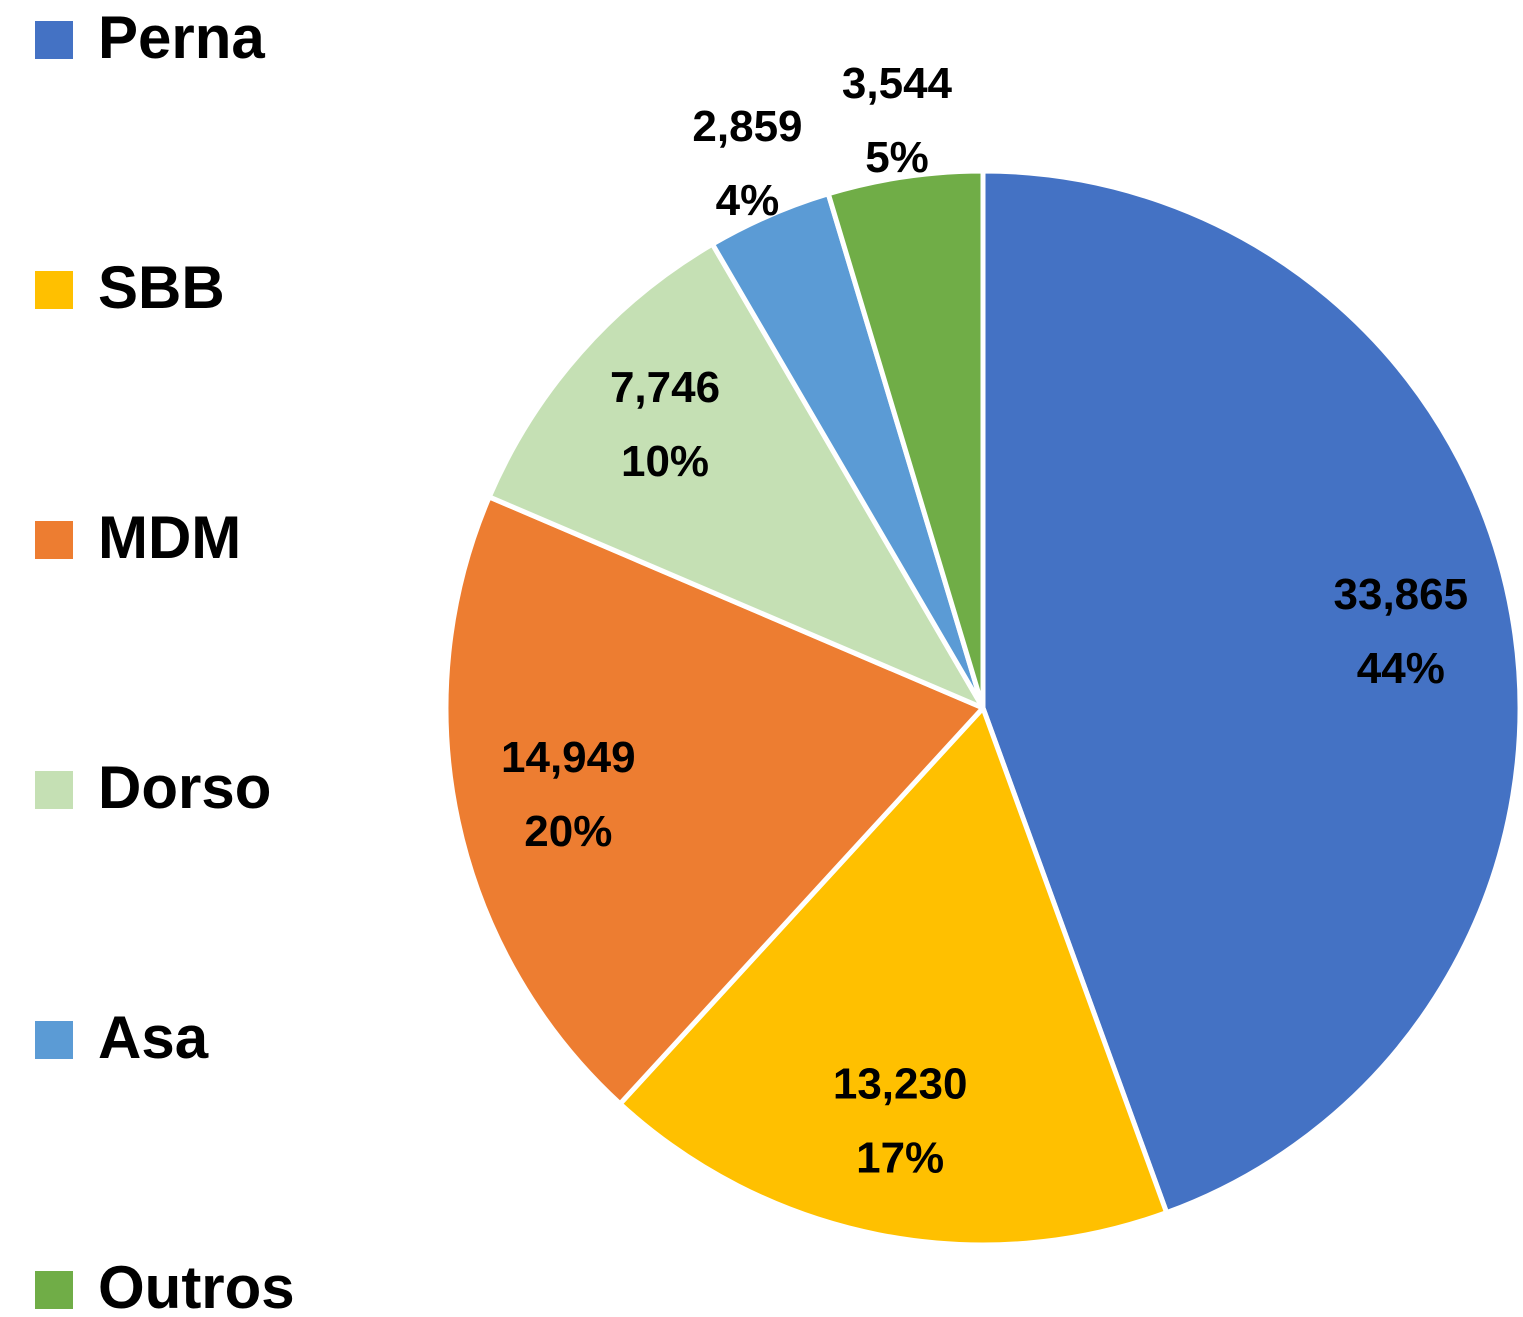  What do you see at coordinates (665, 387) in the screenshot?
I see `value-label: 7,746` at bounding box center [665, 387].